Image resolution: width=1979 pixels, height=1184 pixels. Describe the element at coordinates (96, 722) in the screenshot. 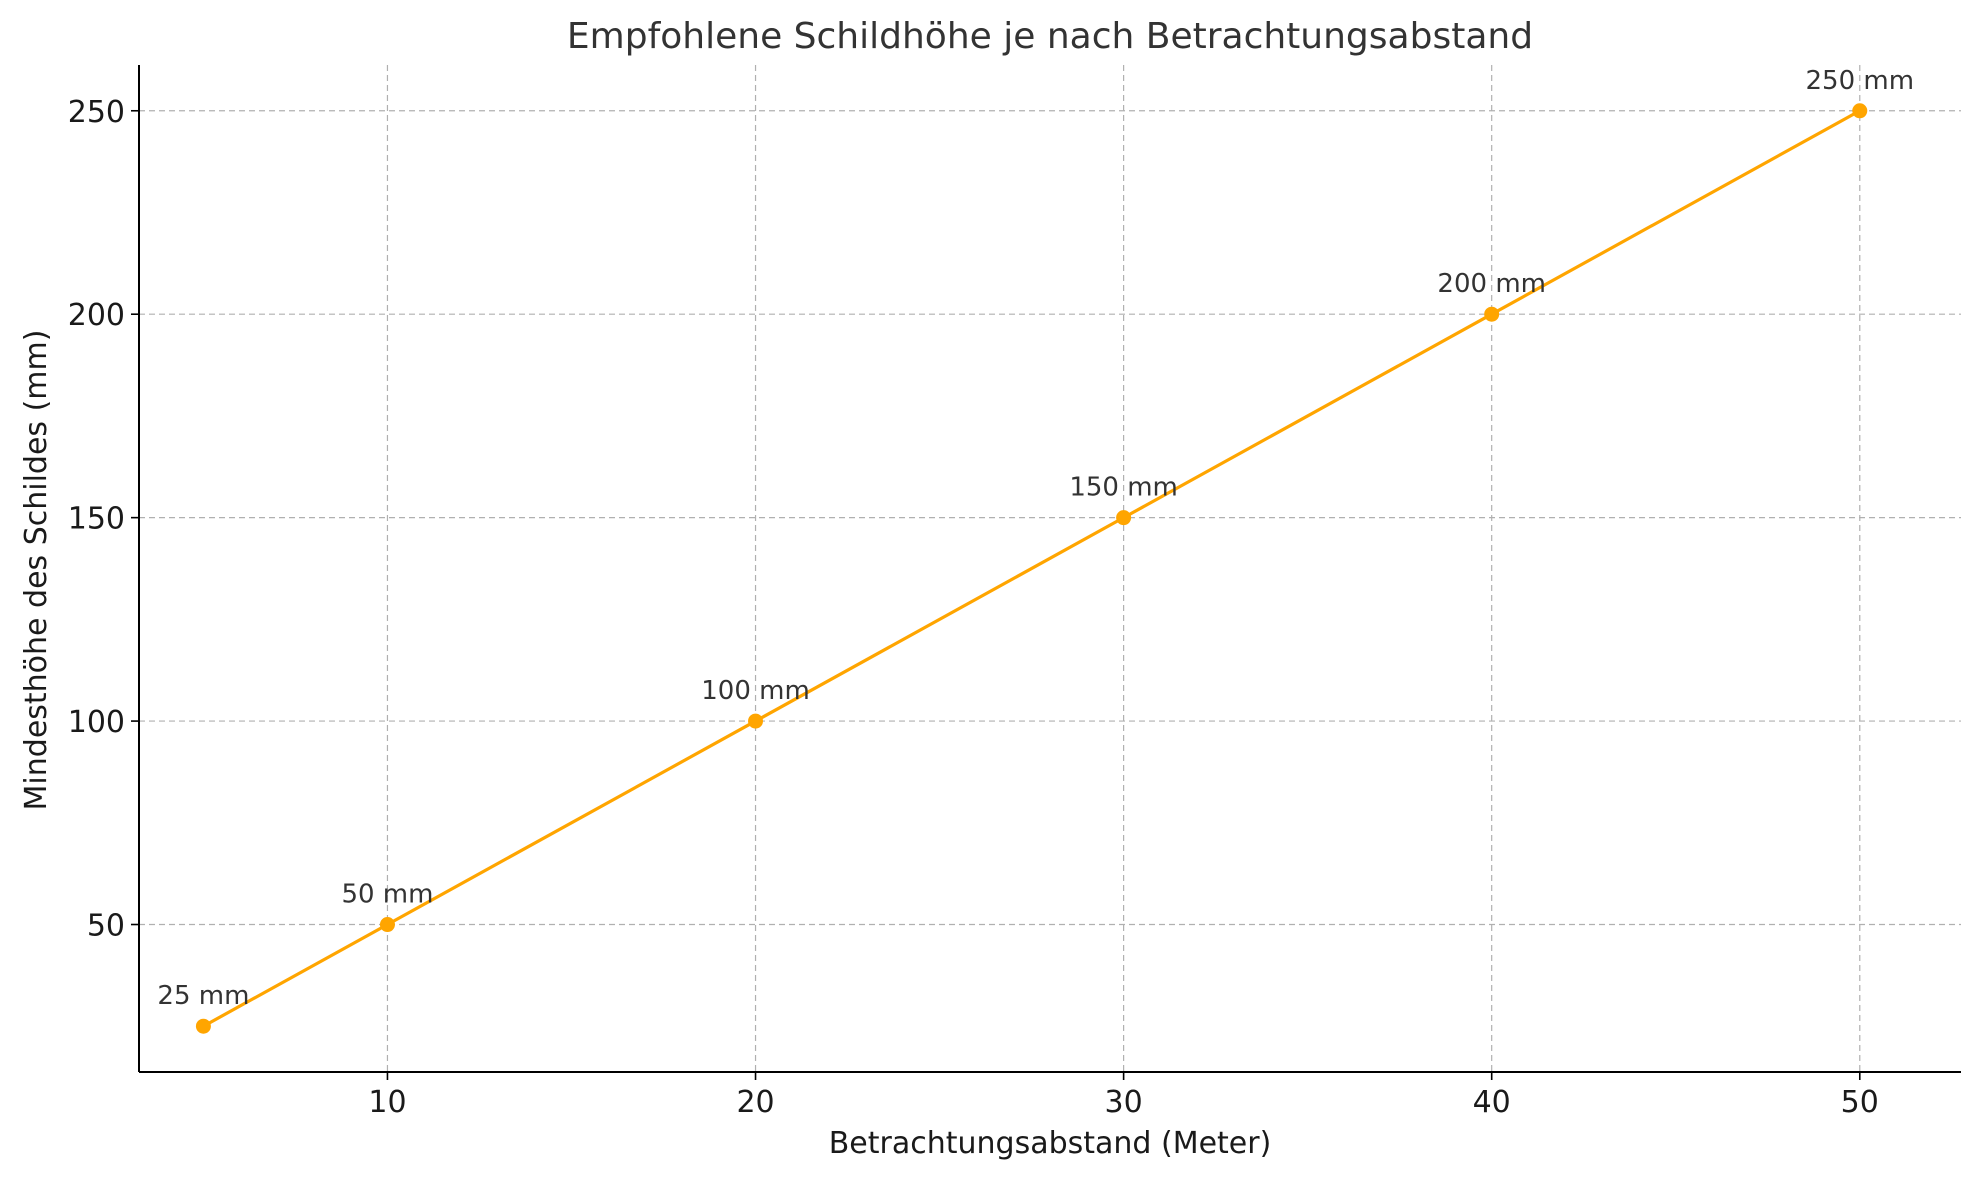

I see `y-tick-label: 100` at that location.